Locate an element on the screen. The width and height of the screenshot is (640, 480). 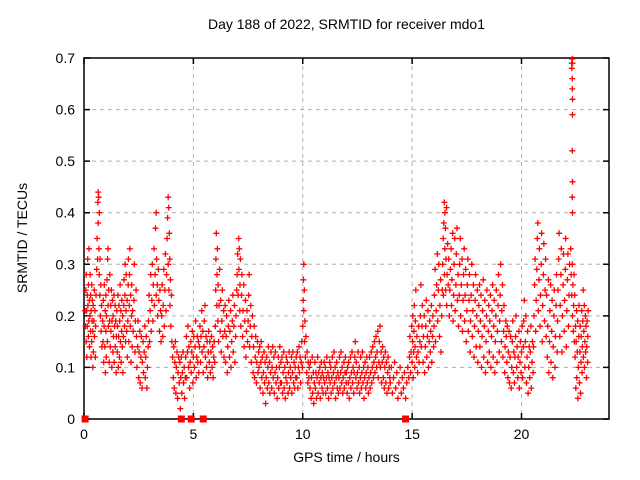
y-tick-label: 0.1 is located at coordinates (66, 367).